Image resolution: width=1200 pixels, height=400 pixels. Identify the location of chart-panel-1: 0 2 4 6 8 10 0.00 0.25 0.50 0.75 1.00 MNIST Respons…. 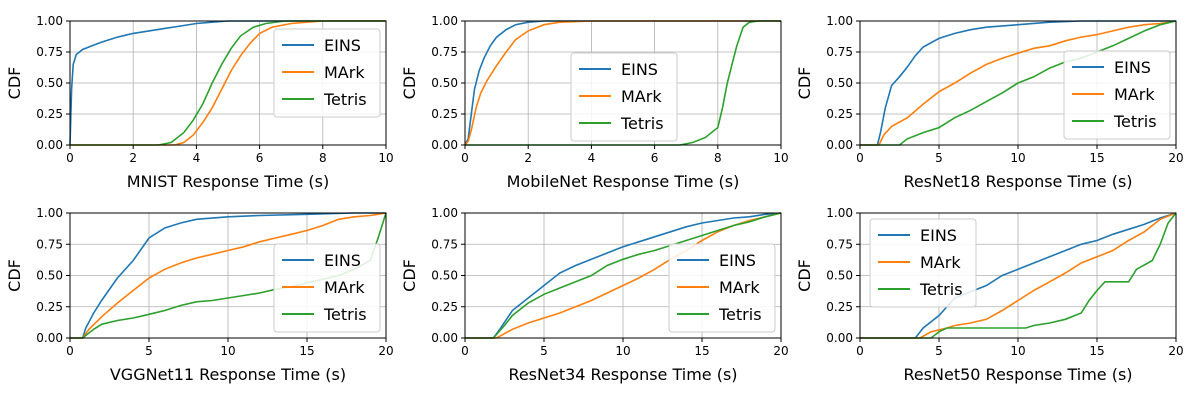
(199, 102).